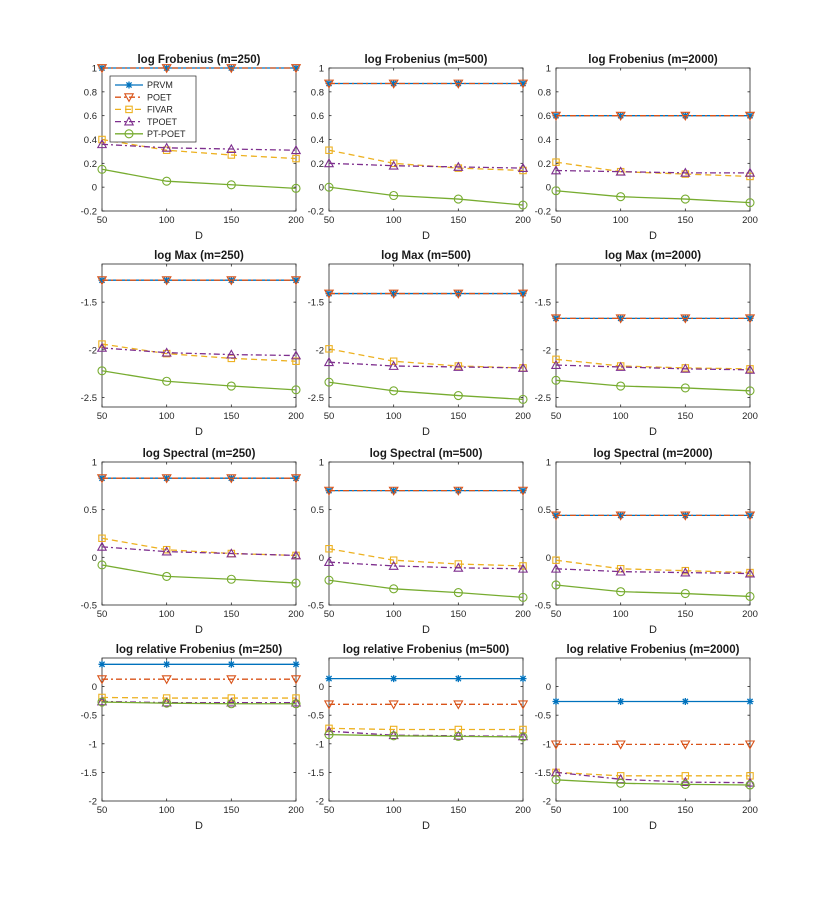 The width and height of the screenshot is (830, 907). Describe the element at coordinates (162, 122) in the screenshot. I see `legend-label-tpoet: TPOET` at that location.